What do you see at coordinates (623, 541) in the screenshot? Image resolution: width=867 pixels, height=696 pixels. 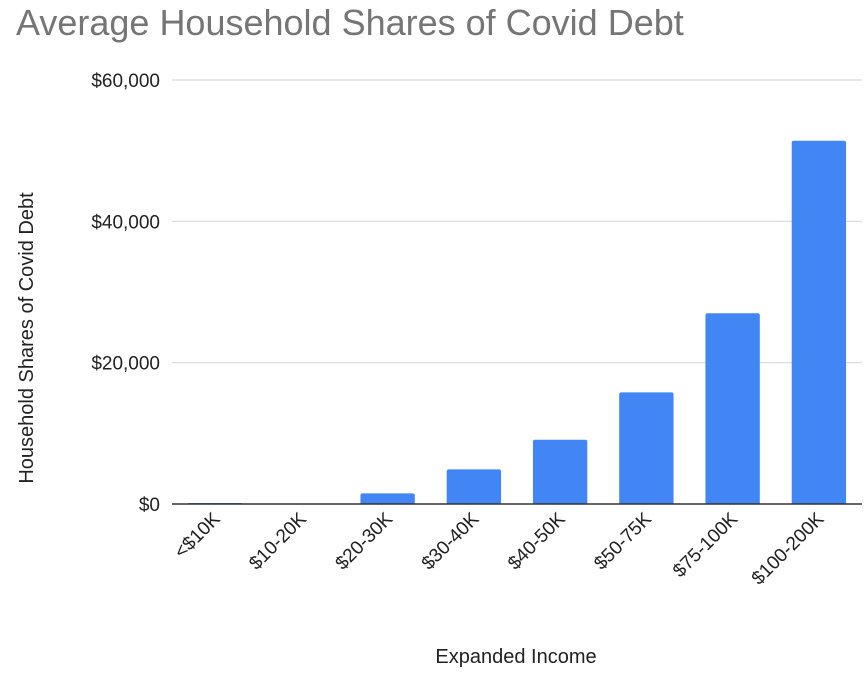 I see `x-tick-label: $50-75K` at bounding box center [623, 541].